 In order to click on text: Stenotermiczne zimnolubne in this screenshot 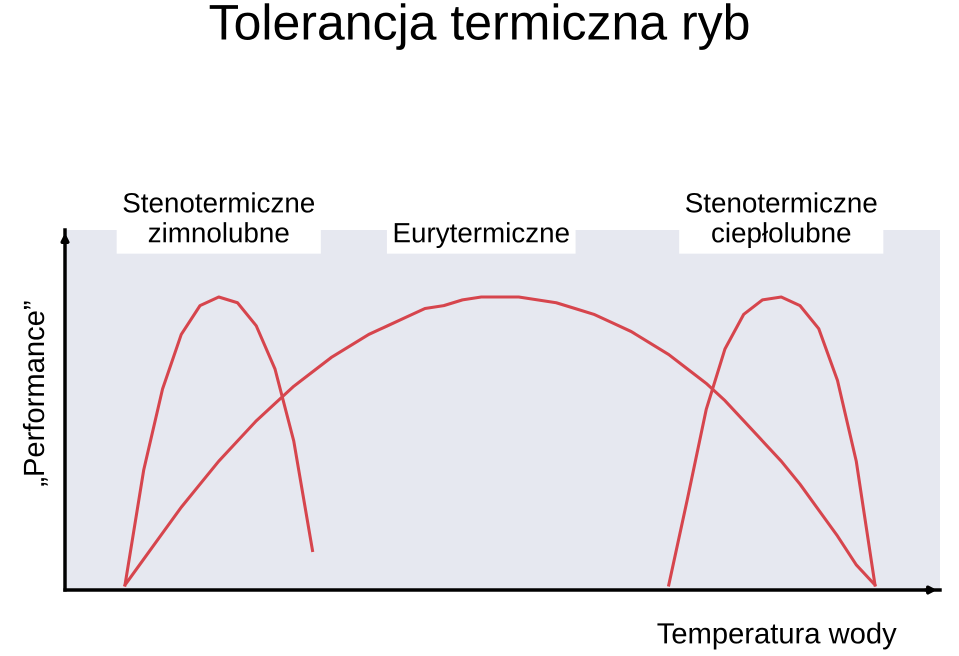, I will do `click(219, 217)`.